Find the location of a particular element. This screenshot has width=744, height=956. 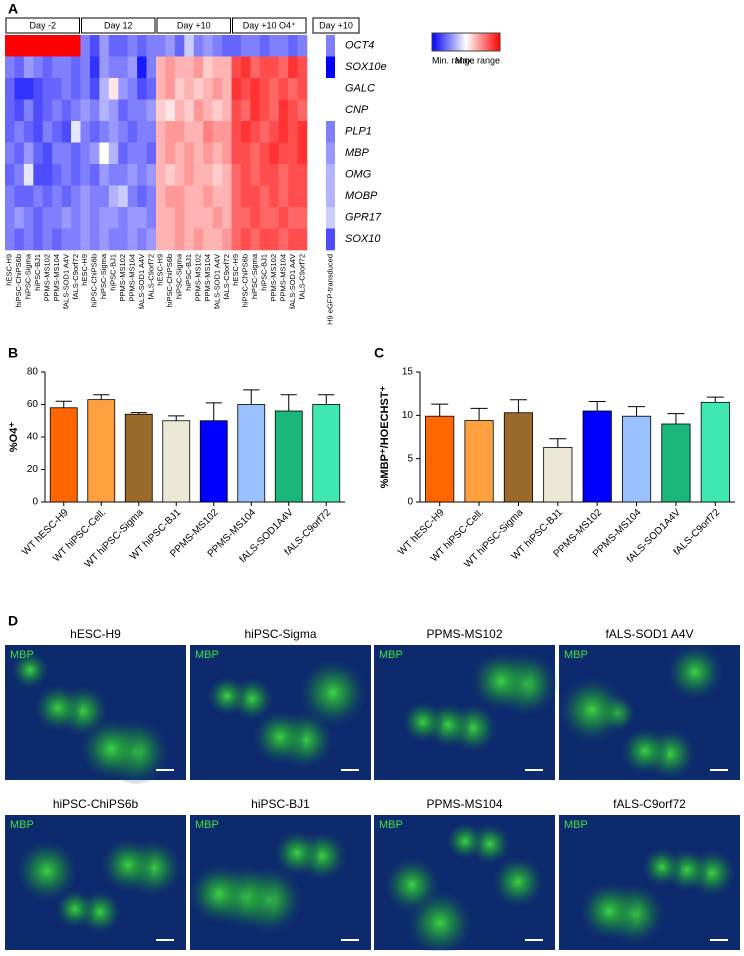

column-label: PPMS-MS104 is located at coordinates (282, 278).